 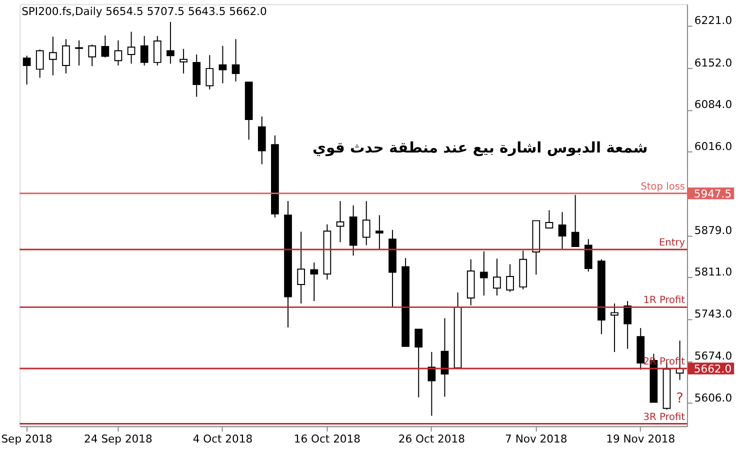 What do you see at coordinates (327, 439) in the screenshot?
I see `x-tick-label: 16 Oct 2018` at bounding box center [327, 439].